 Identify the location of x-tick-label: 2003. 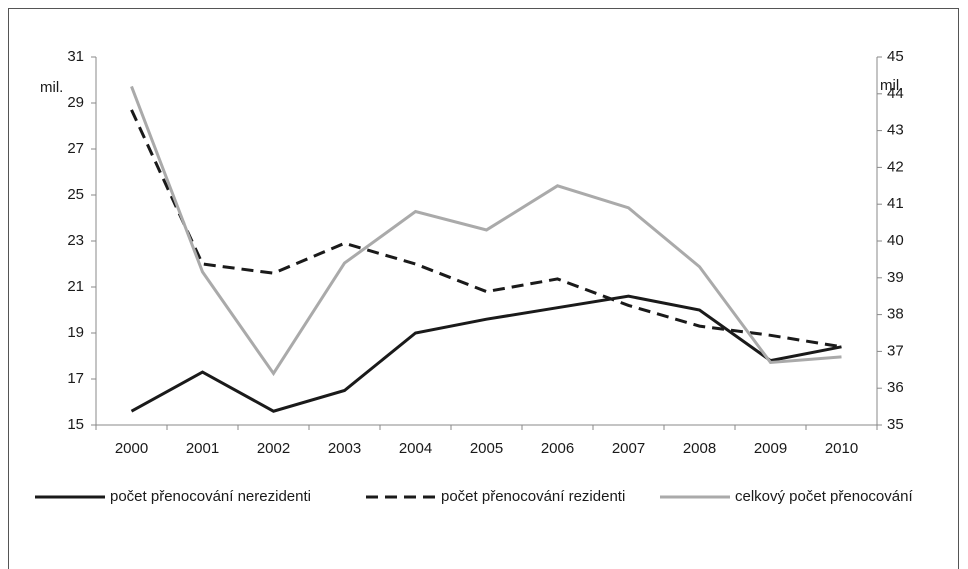
(344, 448).